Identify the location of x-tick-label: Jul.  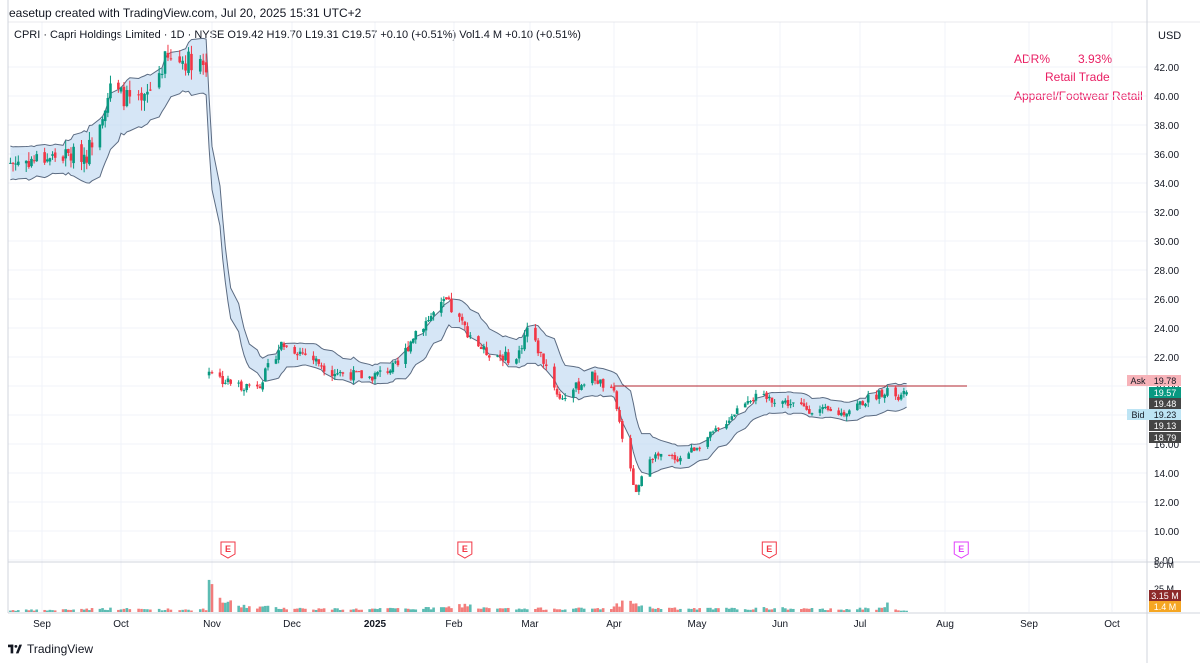
(860, 624).